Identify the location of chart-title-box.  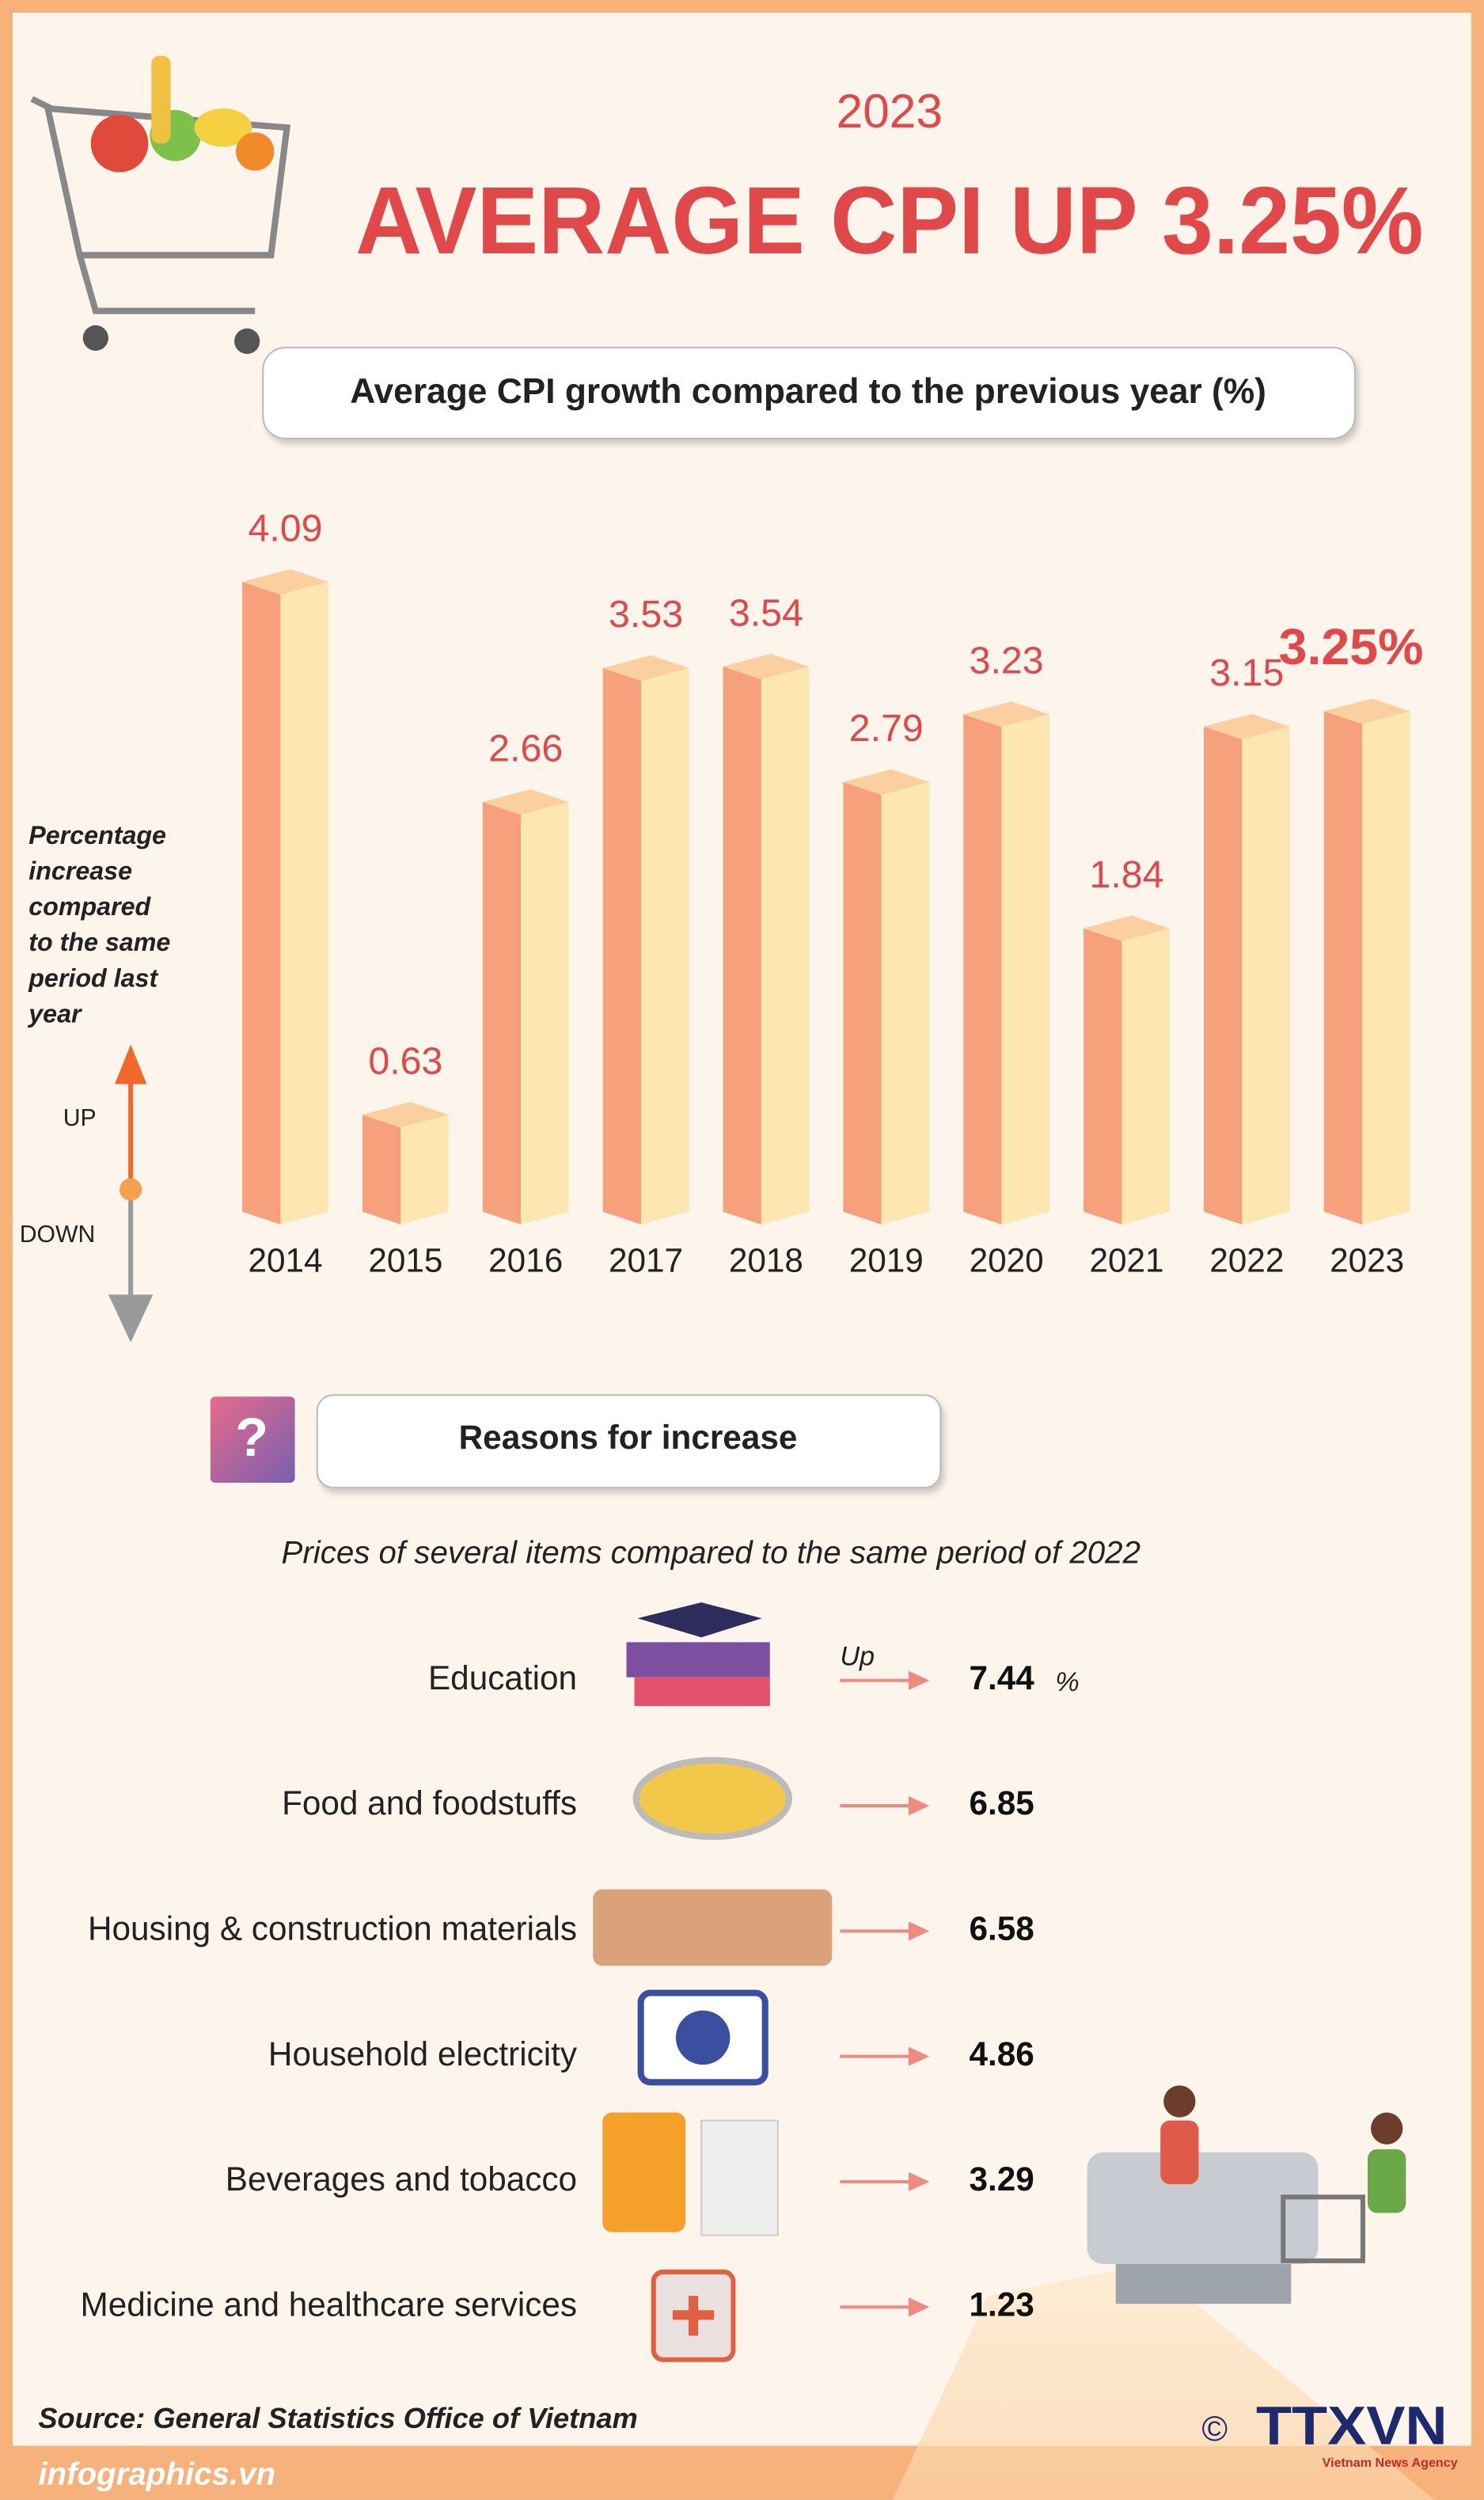
(809, 393).